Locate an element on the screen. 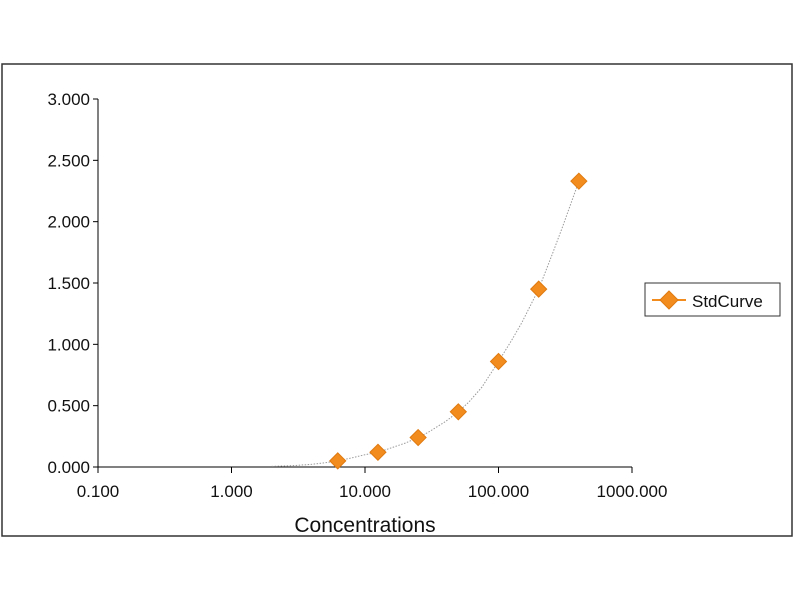  x-tick-label: 1000.000 is located at coordinates (632, 491).